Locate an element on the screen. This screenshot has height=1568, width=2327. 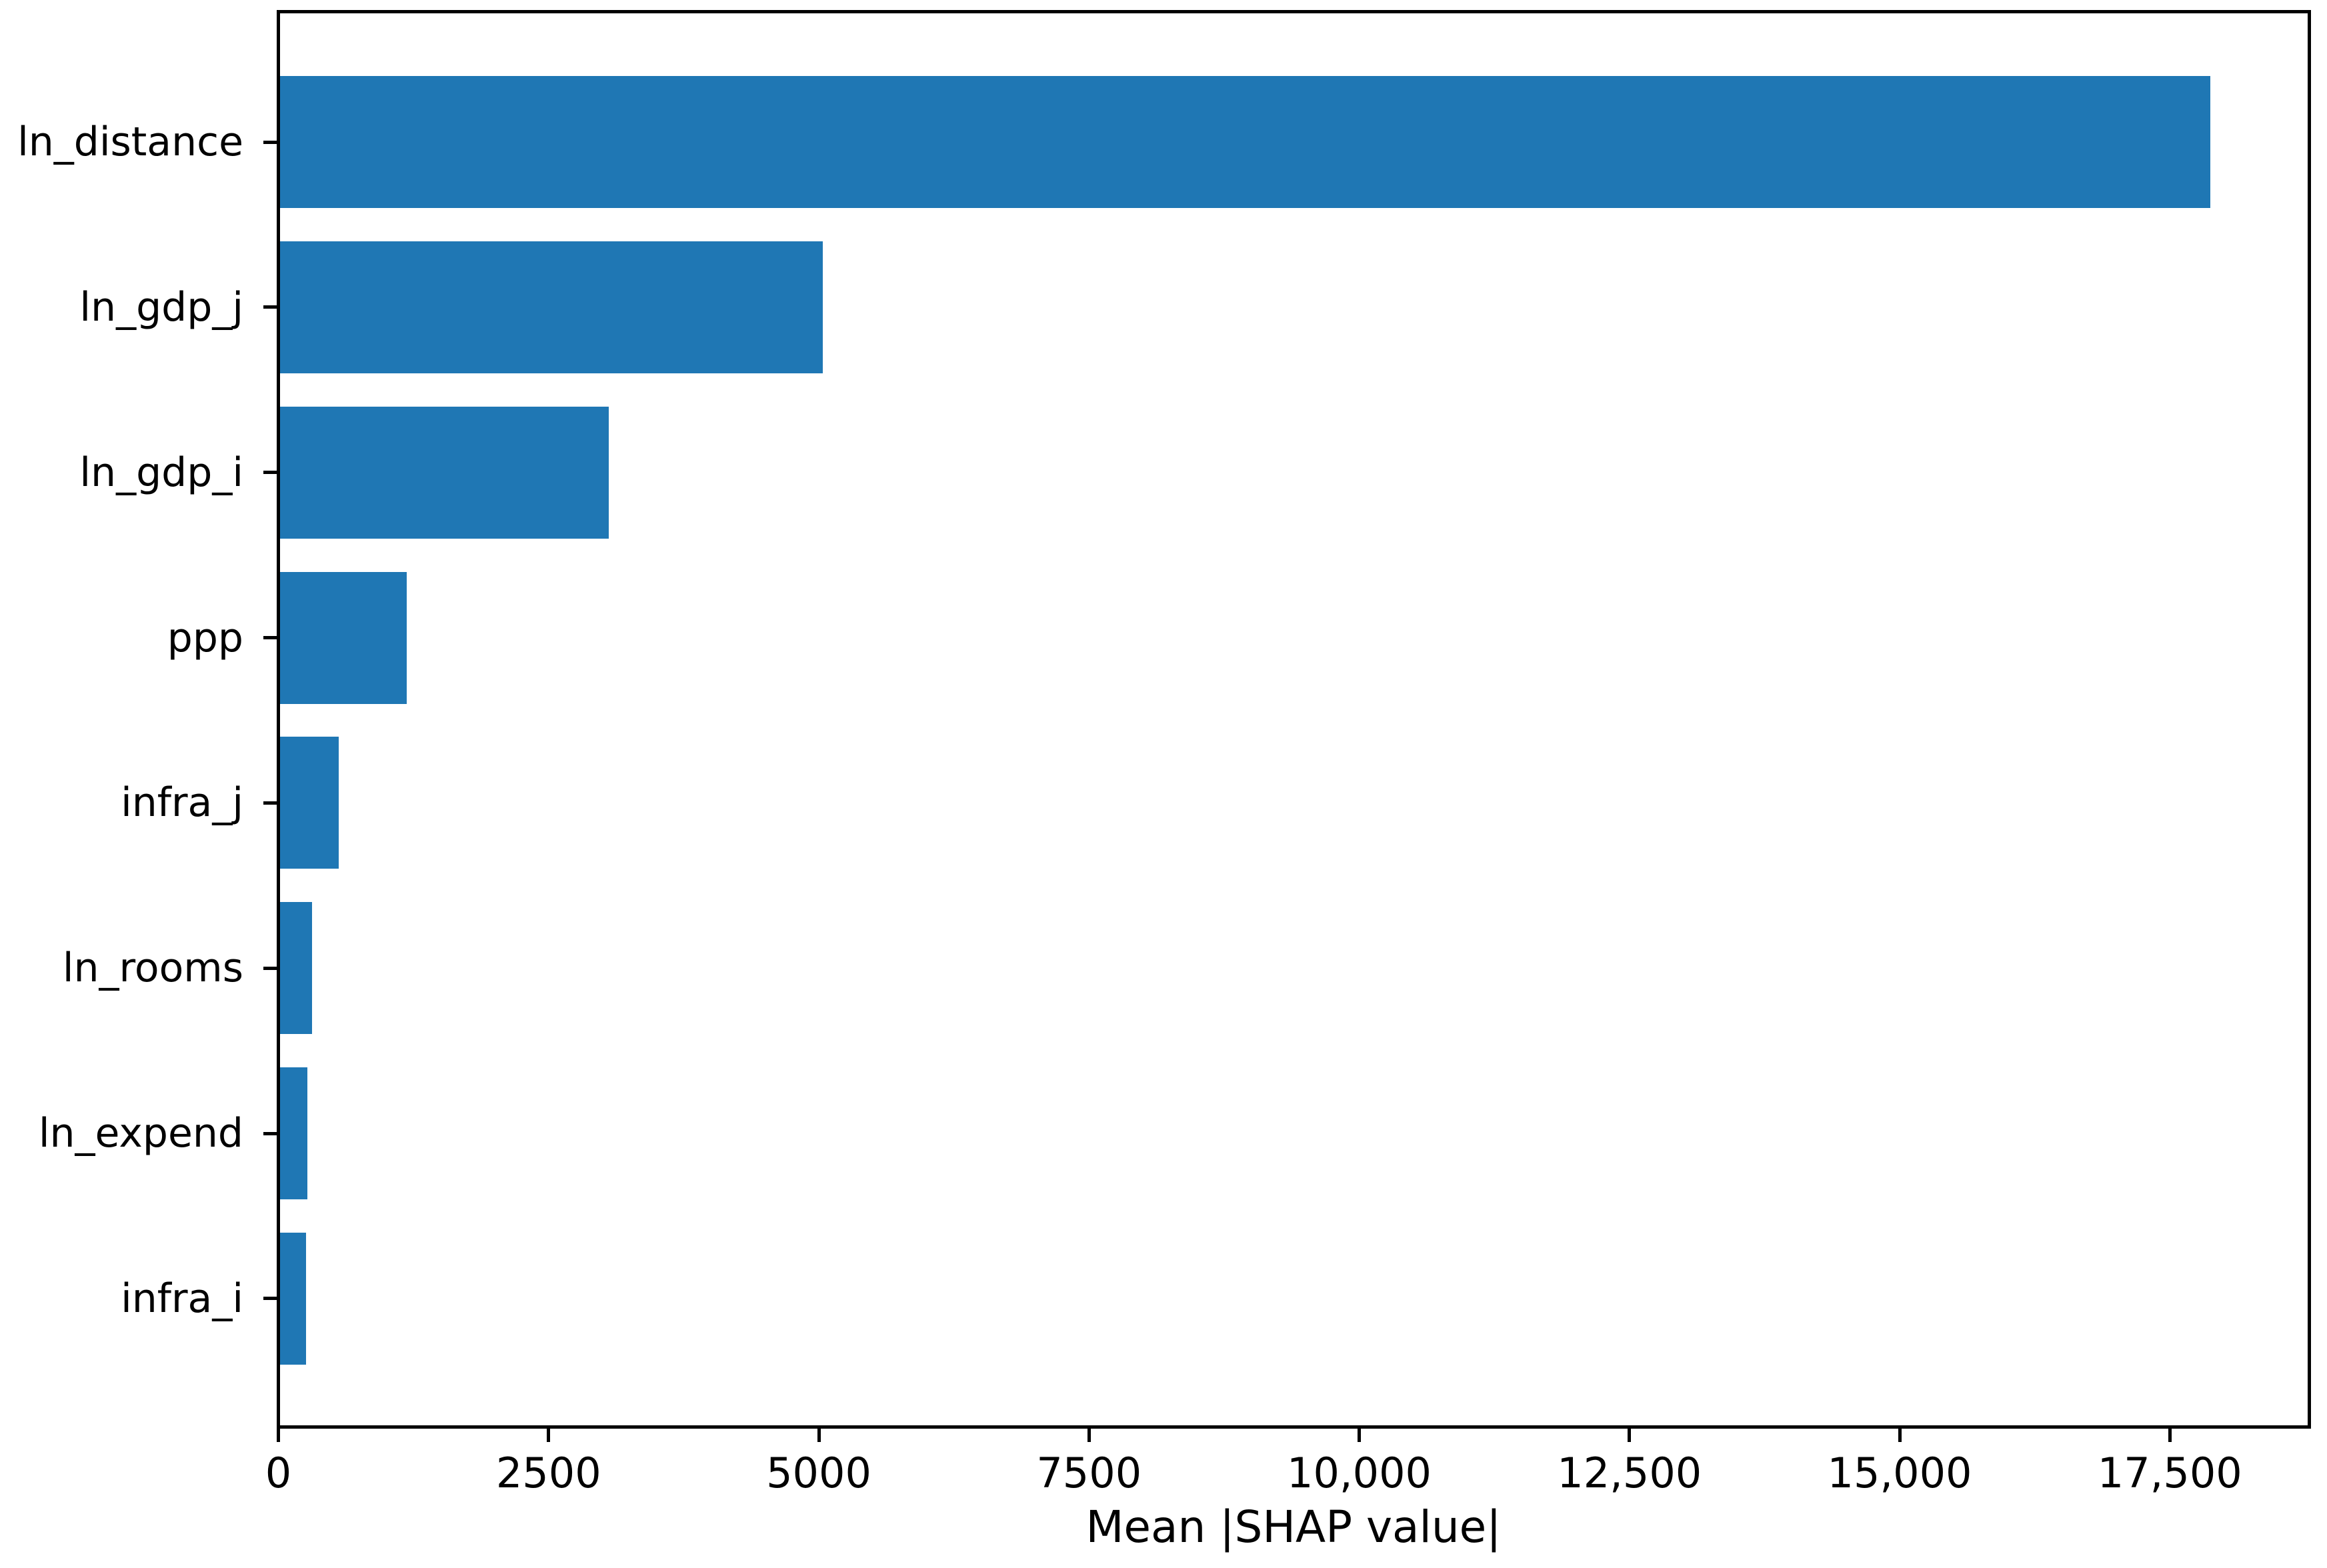
y-tick-label: infra_i is located at coordinates (182, 1298).